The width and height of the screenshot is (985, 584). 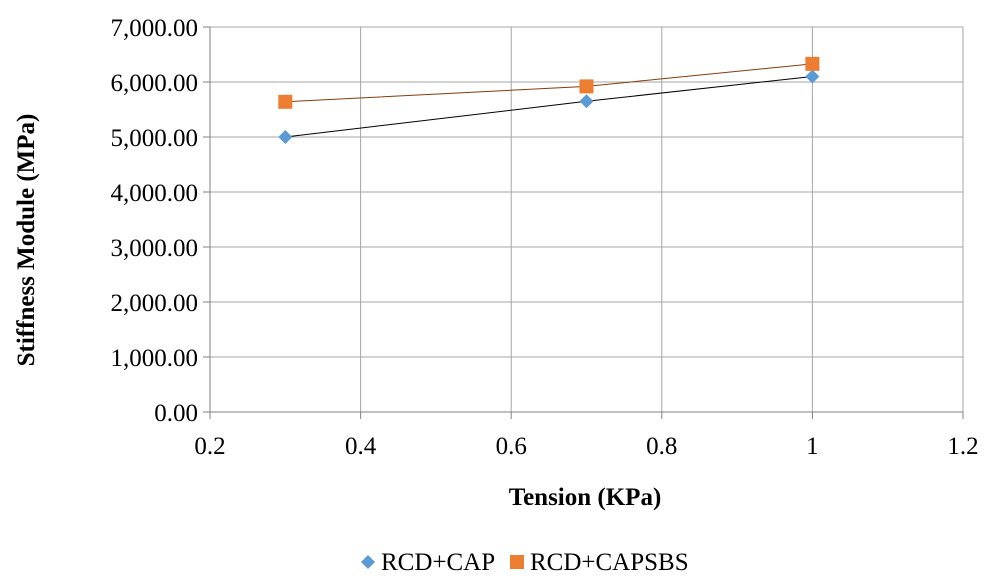 I want to click on y-tick-label: 7,000.00, so click(x=155, y=28).